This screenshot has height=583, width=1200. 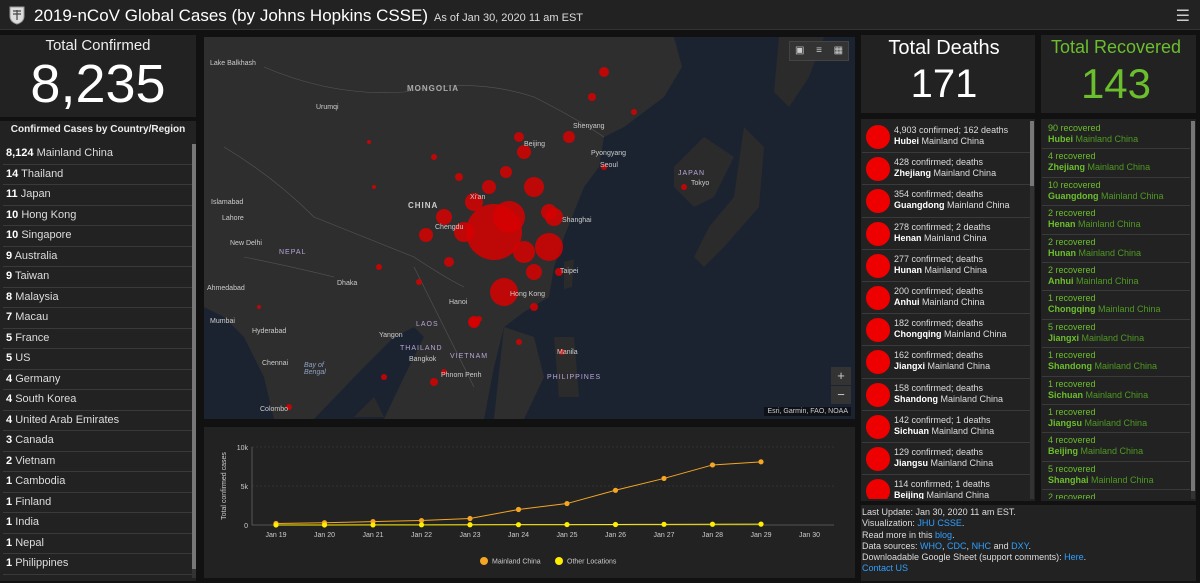 I want to click on who-link: WHO, so click(x=931, y=545).